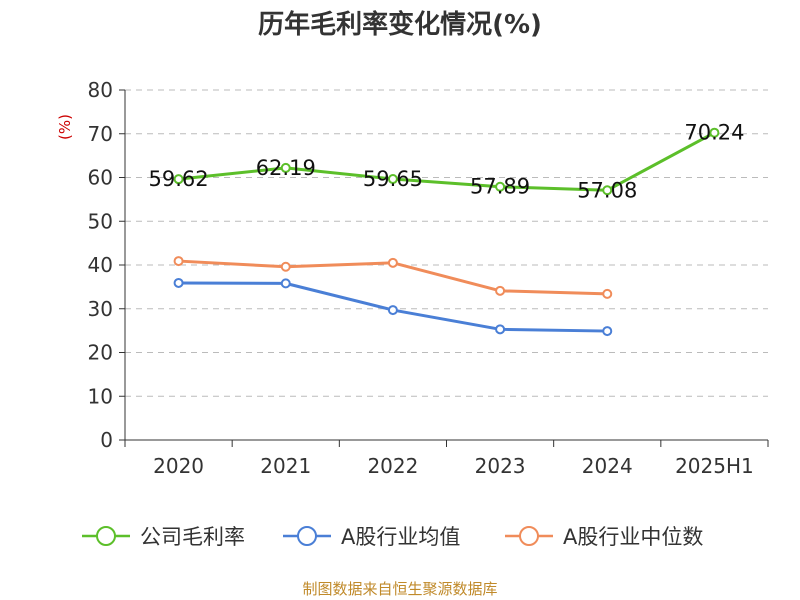 The image size is (800, 600). Describe the element at coordinates (100, 90) in the screenshot. I see `y-tick-label: 80` at that location.